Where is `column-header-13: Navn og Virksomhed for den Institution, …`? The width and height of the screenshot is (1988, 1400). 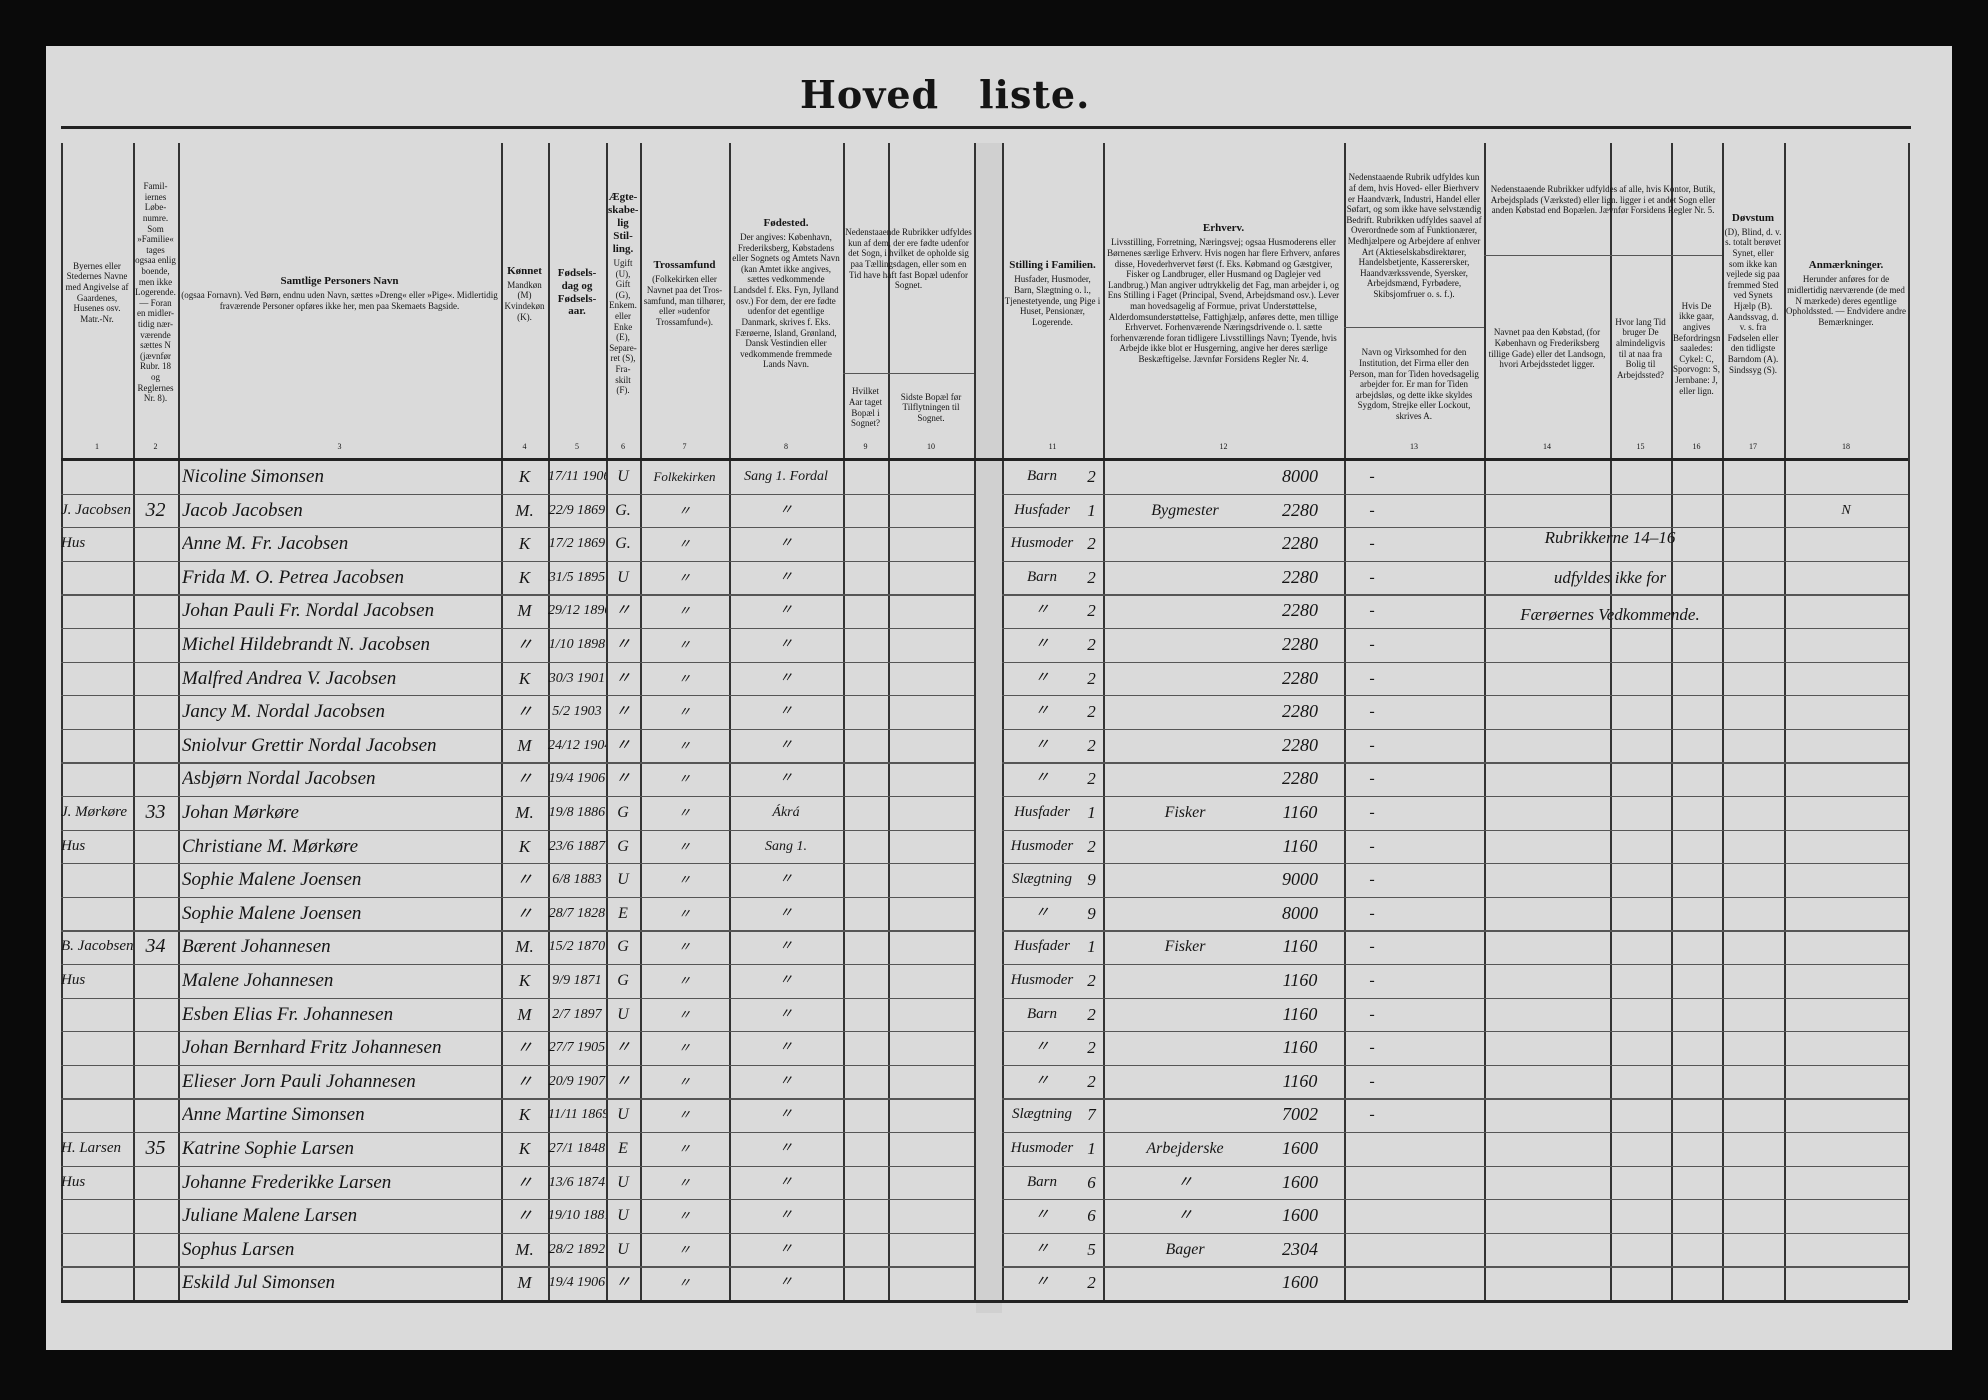 column-header-13: Navn og Virksomhed for den Institution, … is located at coordinates (1414, 384).